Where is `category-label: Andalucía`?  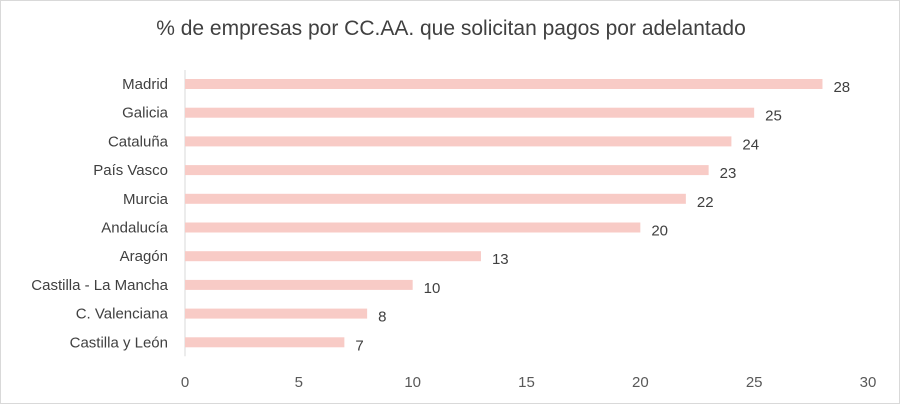
category-label: Andalucía is located at coordinates (134, 228).